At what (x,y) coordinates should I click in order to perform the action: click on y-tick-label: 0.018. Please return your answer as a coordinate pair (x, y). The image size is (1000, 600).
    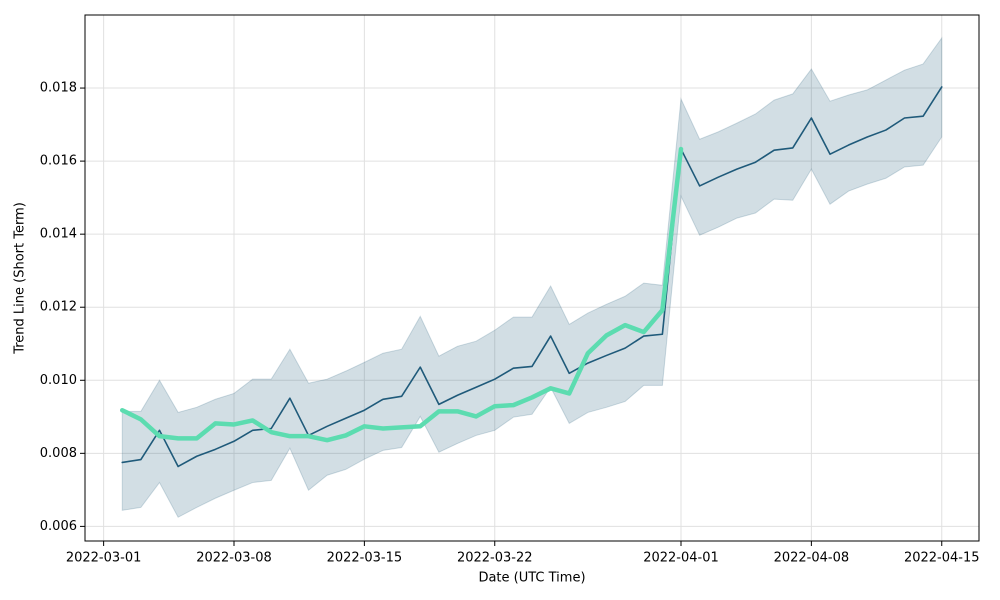
    Looking at the image, I should click on (58, 88).